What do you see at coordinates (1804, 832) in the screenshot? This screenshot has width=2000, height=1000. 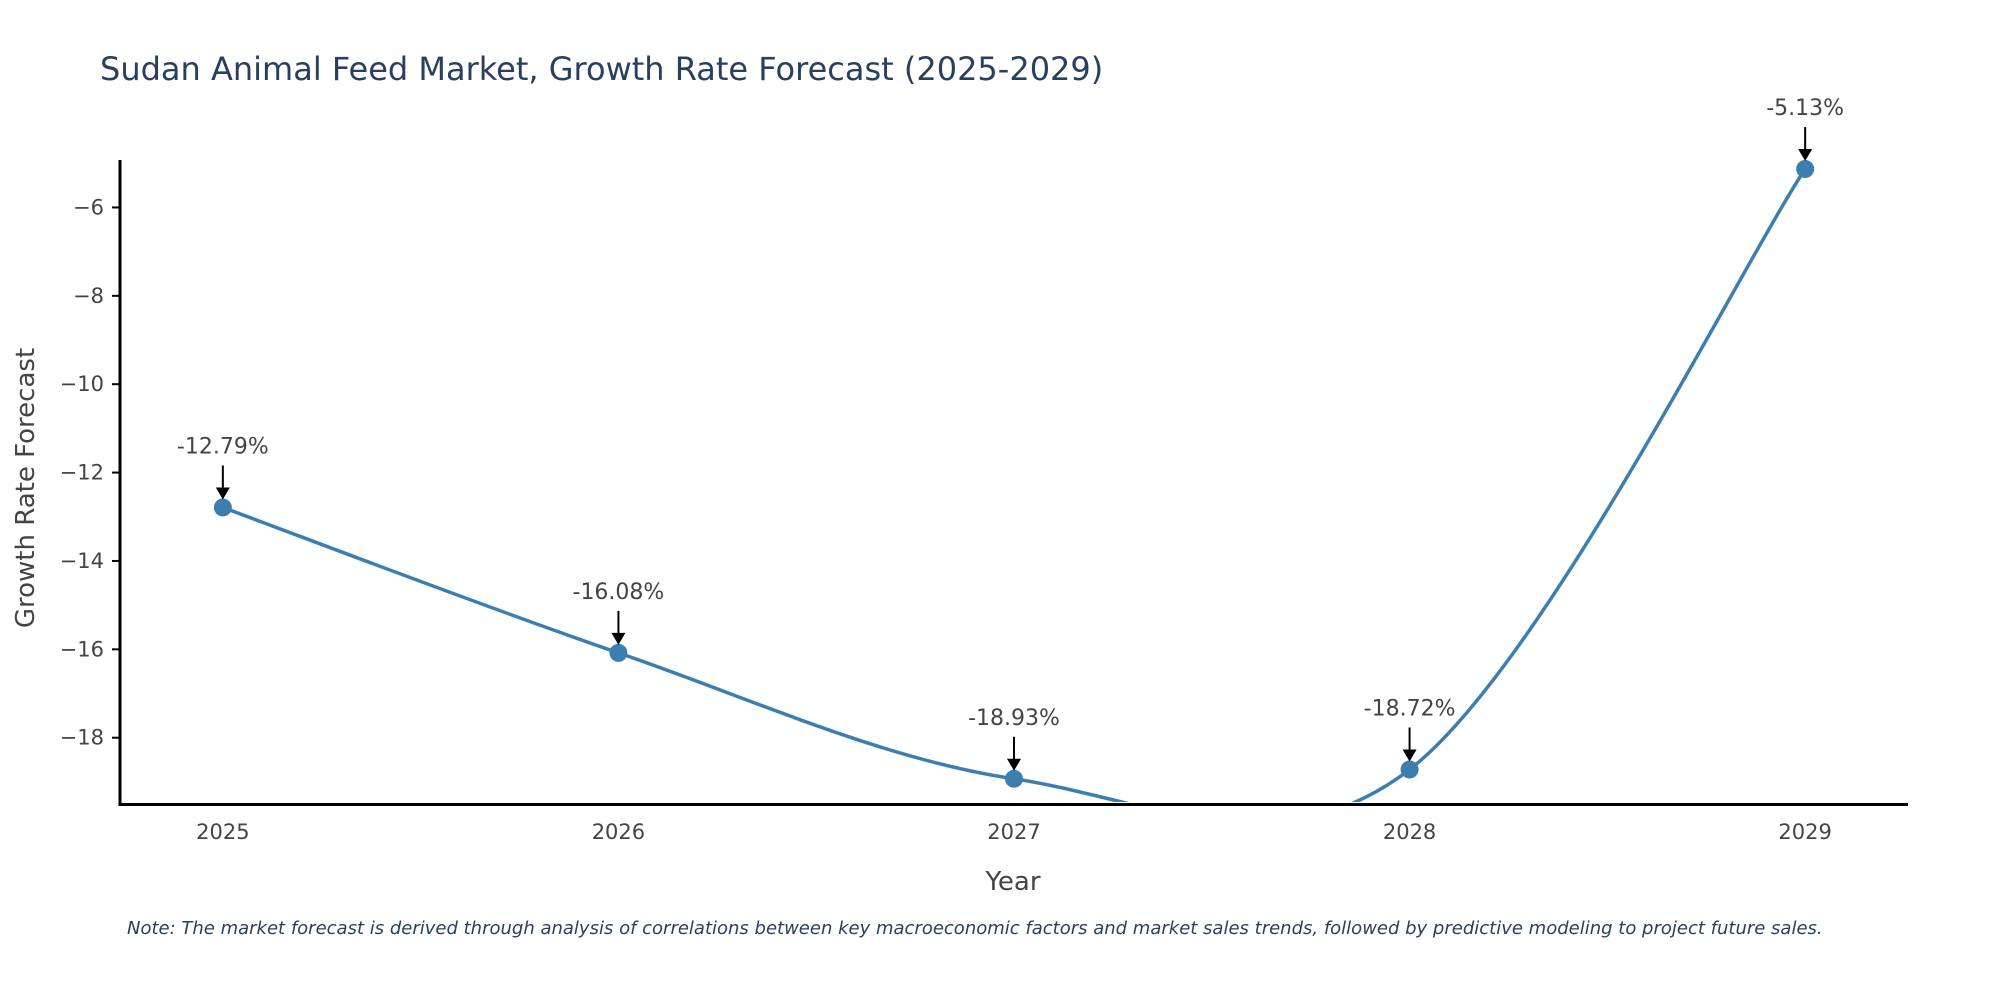 I see `x-tick-label: 2029` at bounding box center [1804, 832].